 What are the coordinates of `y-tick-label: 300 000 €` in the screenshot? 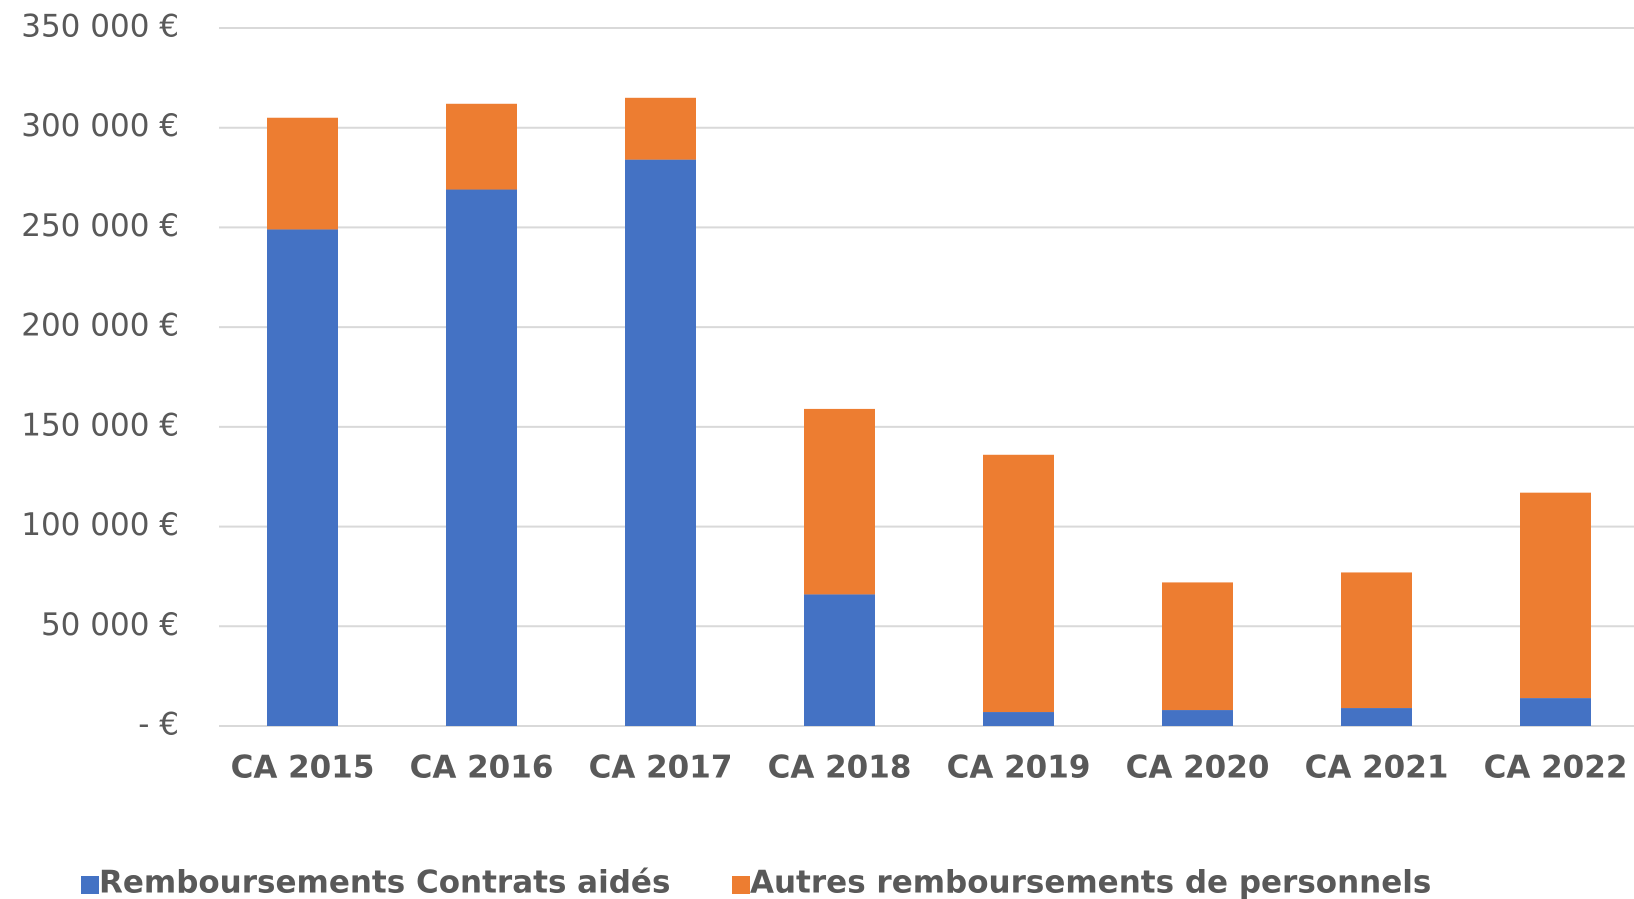 It's located at (100, 126).